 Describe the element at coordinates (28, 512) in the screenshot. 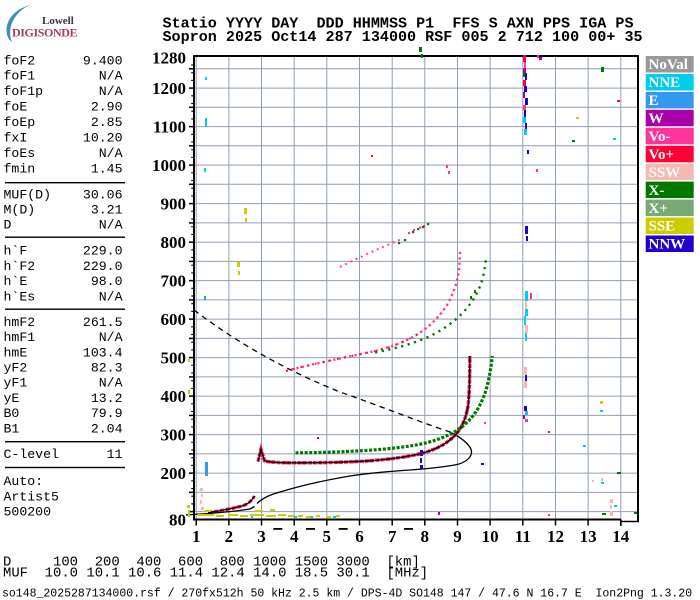

I see `svg-text: 500200` at that location.